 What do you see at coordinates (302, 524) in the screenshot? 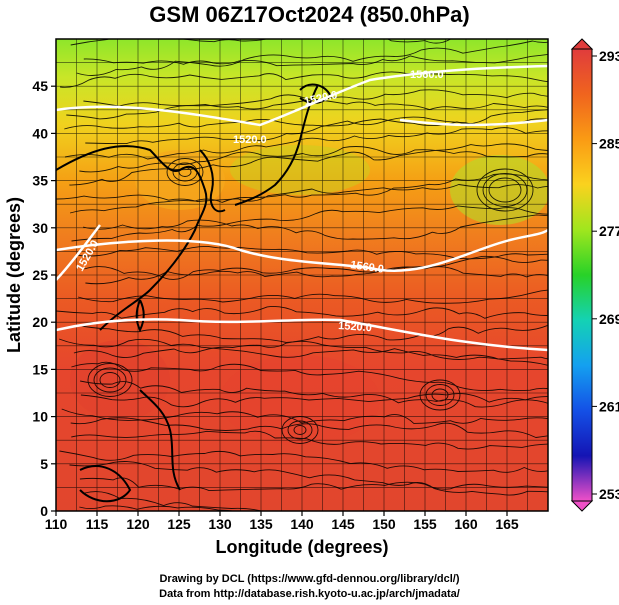
I see `x-tick-label: 140` at bounding box center [302, 524].